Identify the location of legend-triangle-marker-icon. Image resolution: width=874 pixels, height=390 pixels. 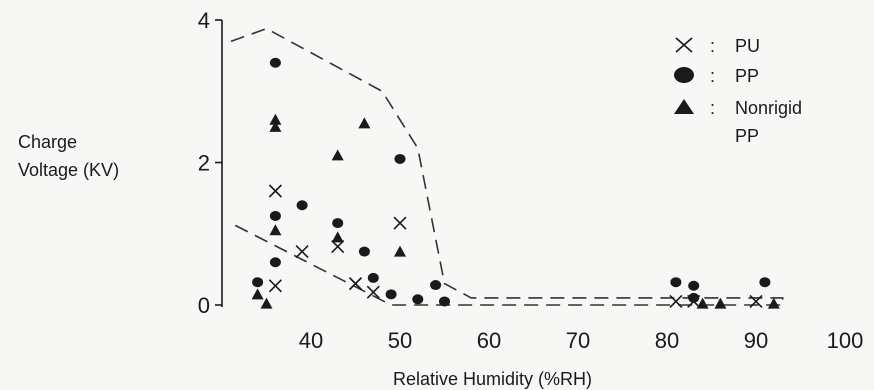
(684, 106).